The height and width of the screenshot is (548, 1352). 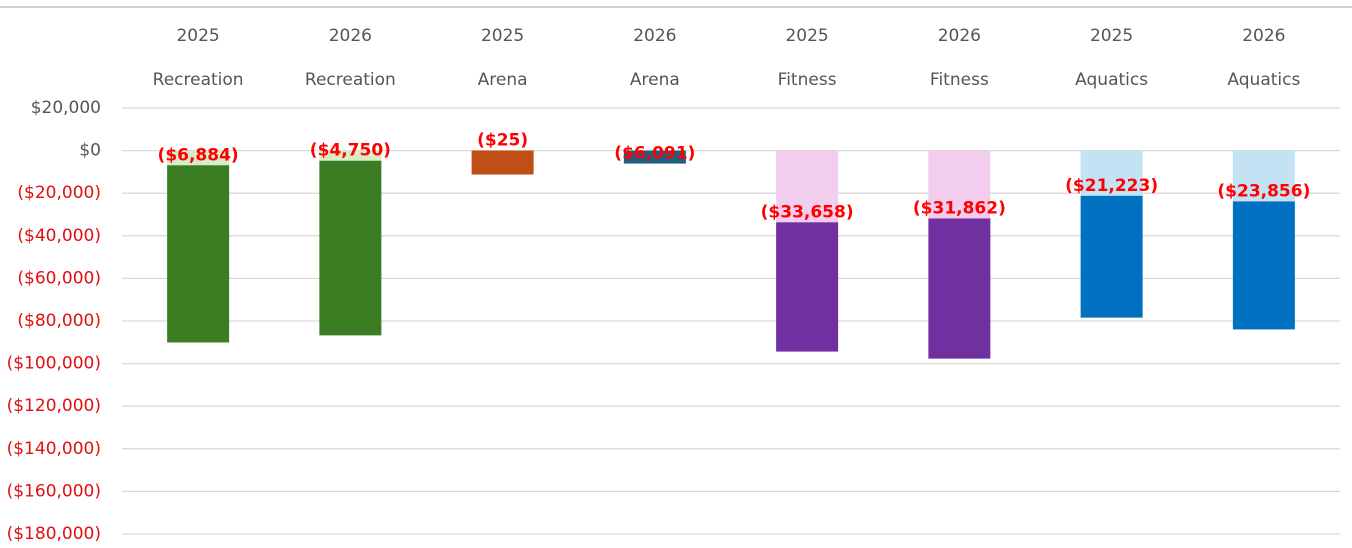 I want to click on data-label: ($4,750), so click(x=350, y=151).